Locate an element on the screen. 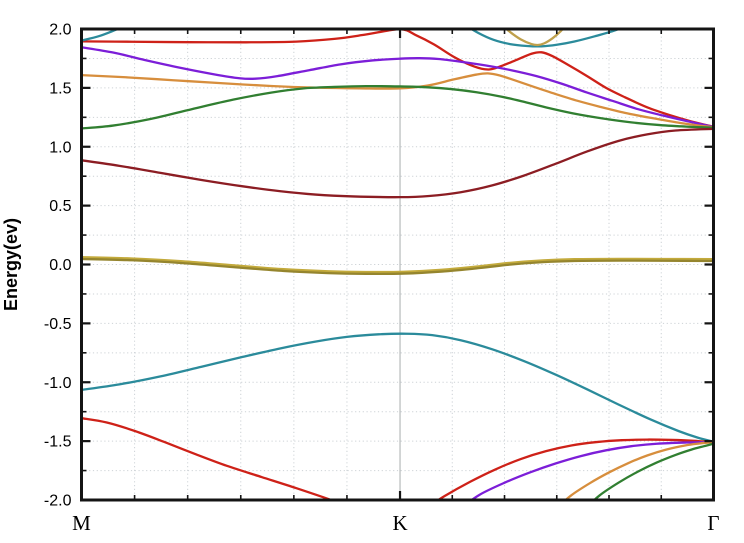  band-red-valence-band-left is located at coordinates (208, 458).